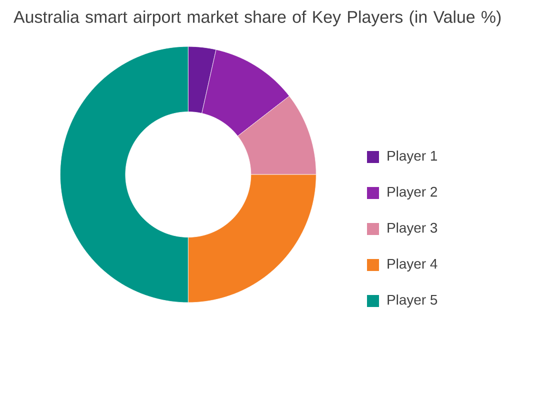  Describe the element at coordinates (413, 229) in the screenshot. I see `legend-label: Player 3` at that location.